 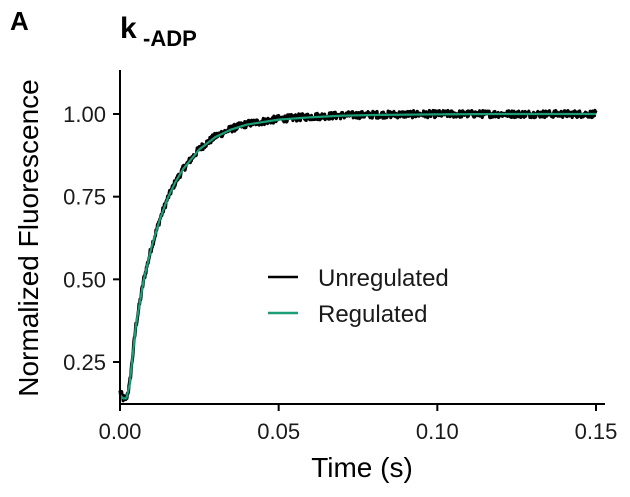 I want to click on y-tick-label: 1.00, so click(x=84, y=114).